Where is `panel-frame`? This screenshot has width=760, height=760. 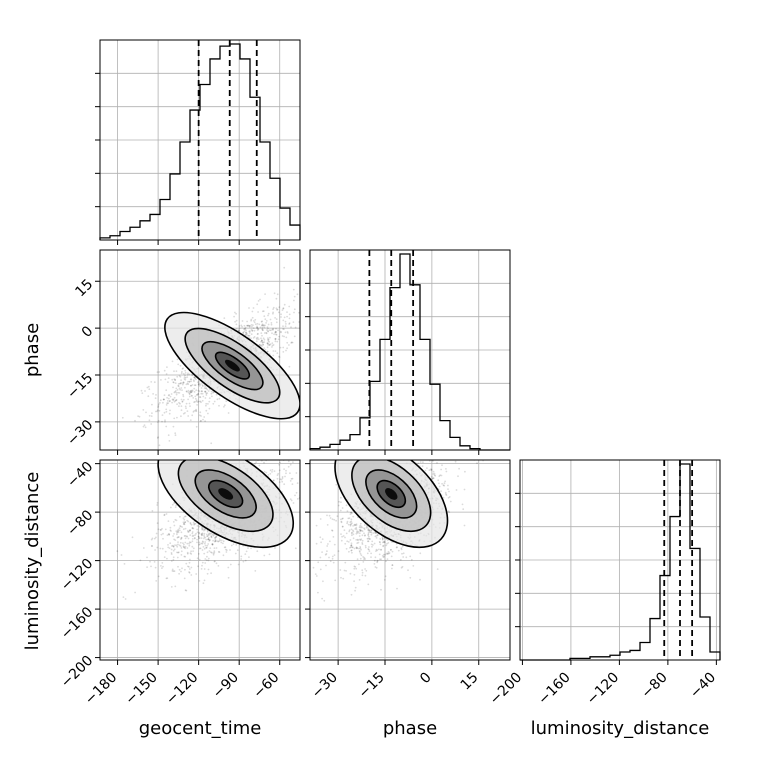 panel-frame is located at coordinates (200, 560).